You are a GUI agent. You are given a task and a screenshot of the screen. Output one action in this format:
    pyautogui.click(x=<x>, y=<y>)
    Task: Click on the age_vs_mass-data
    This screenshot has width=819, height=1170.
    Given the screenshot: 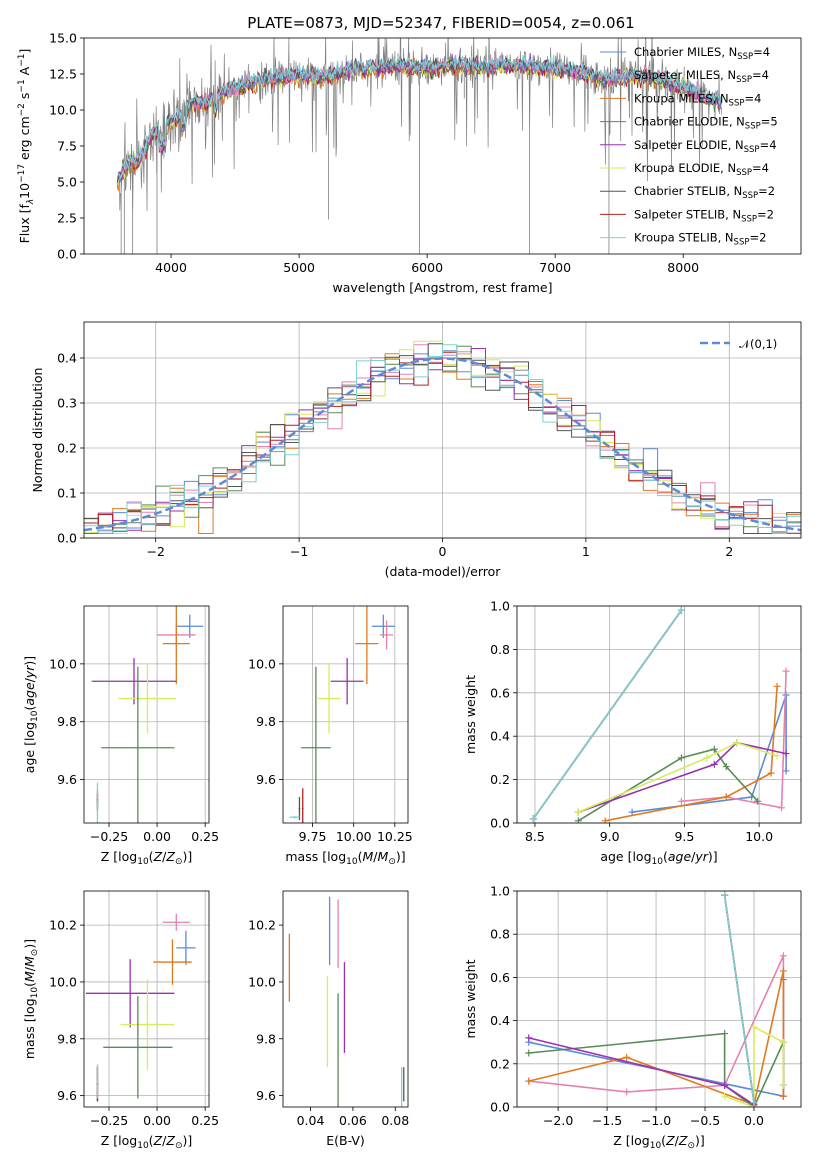 What is the action you would take?
    pyautogui.click(x=342, y=714)
    